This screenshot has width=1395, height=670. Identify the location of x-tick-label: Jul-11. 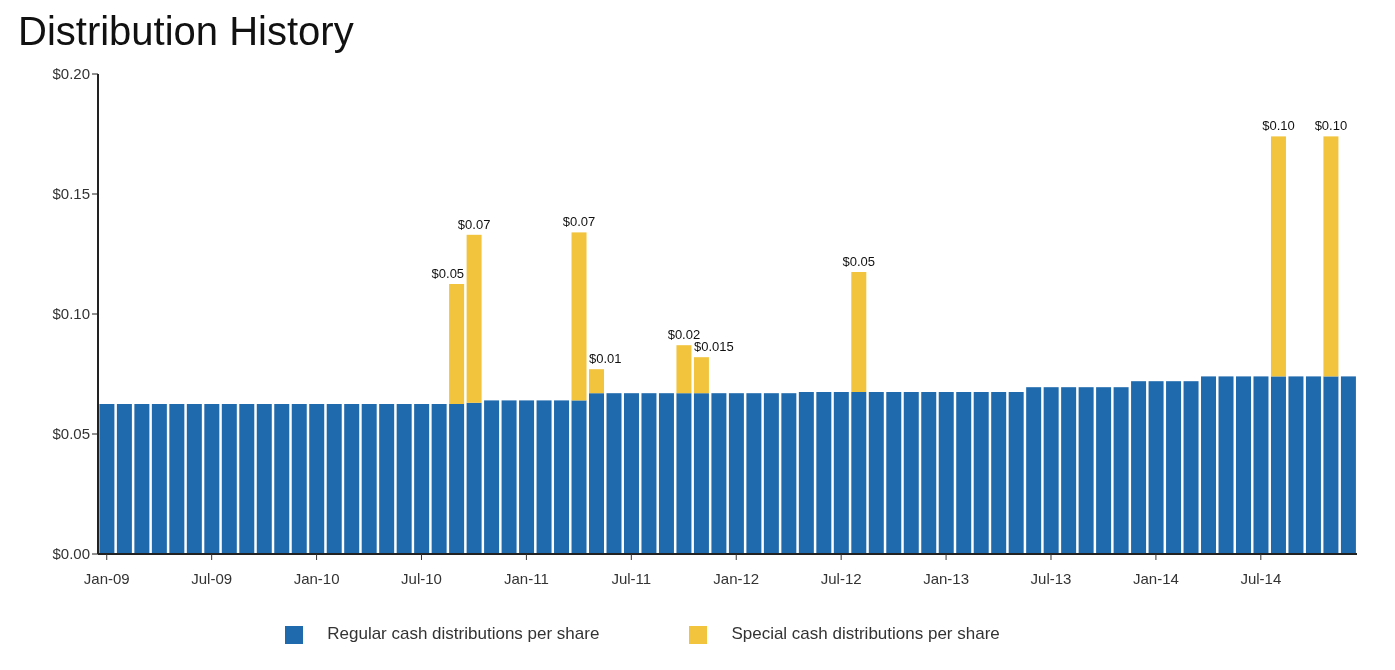
(631, 578).